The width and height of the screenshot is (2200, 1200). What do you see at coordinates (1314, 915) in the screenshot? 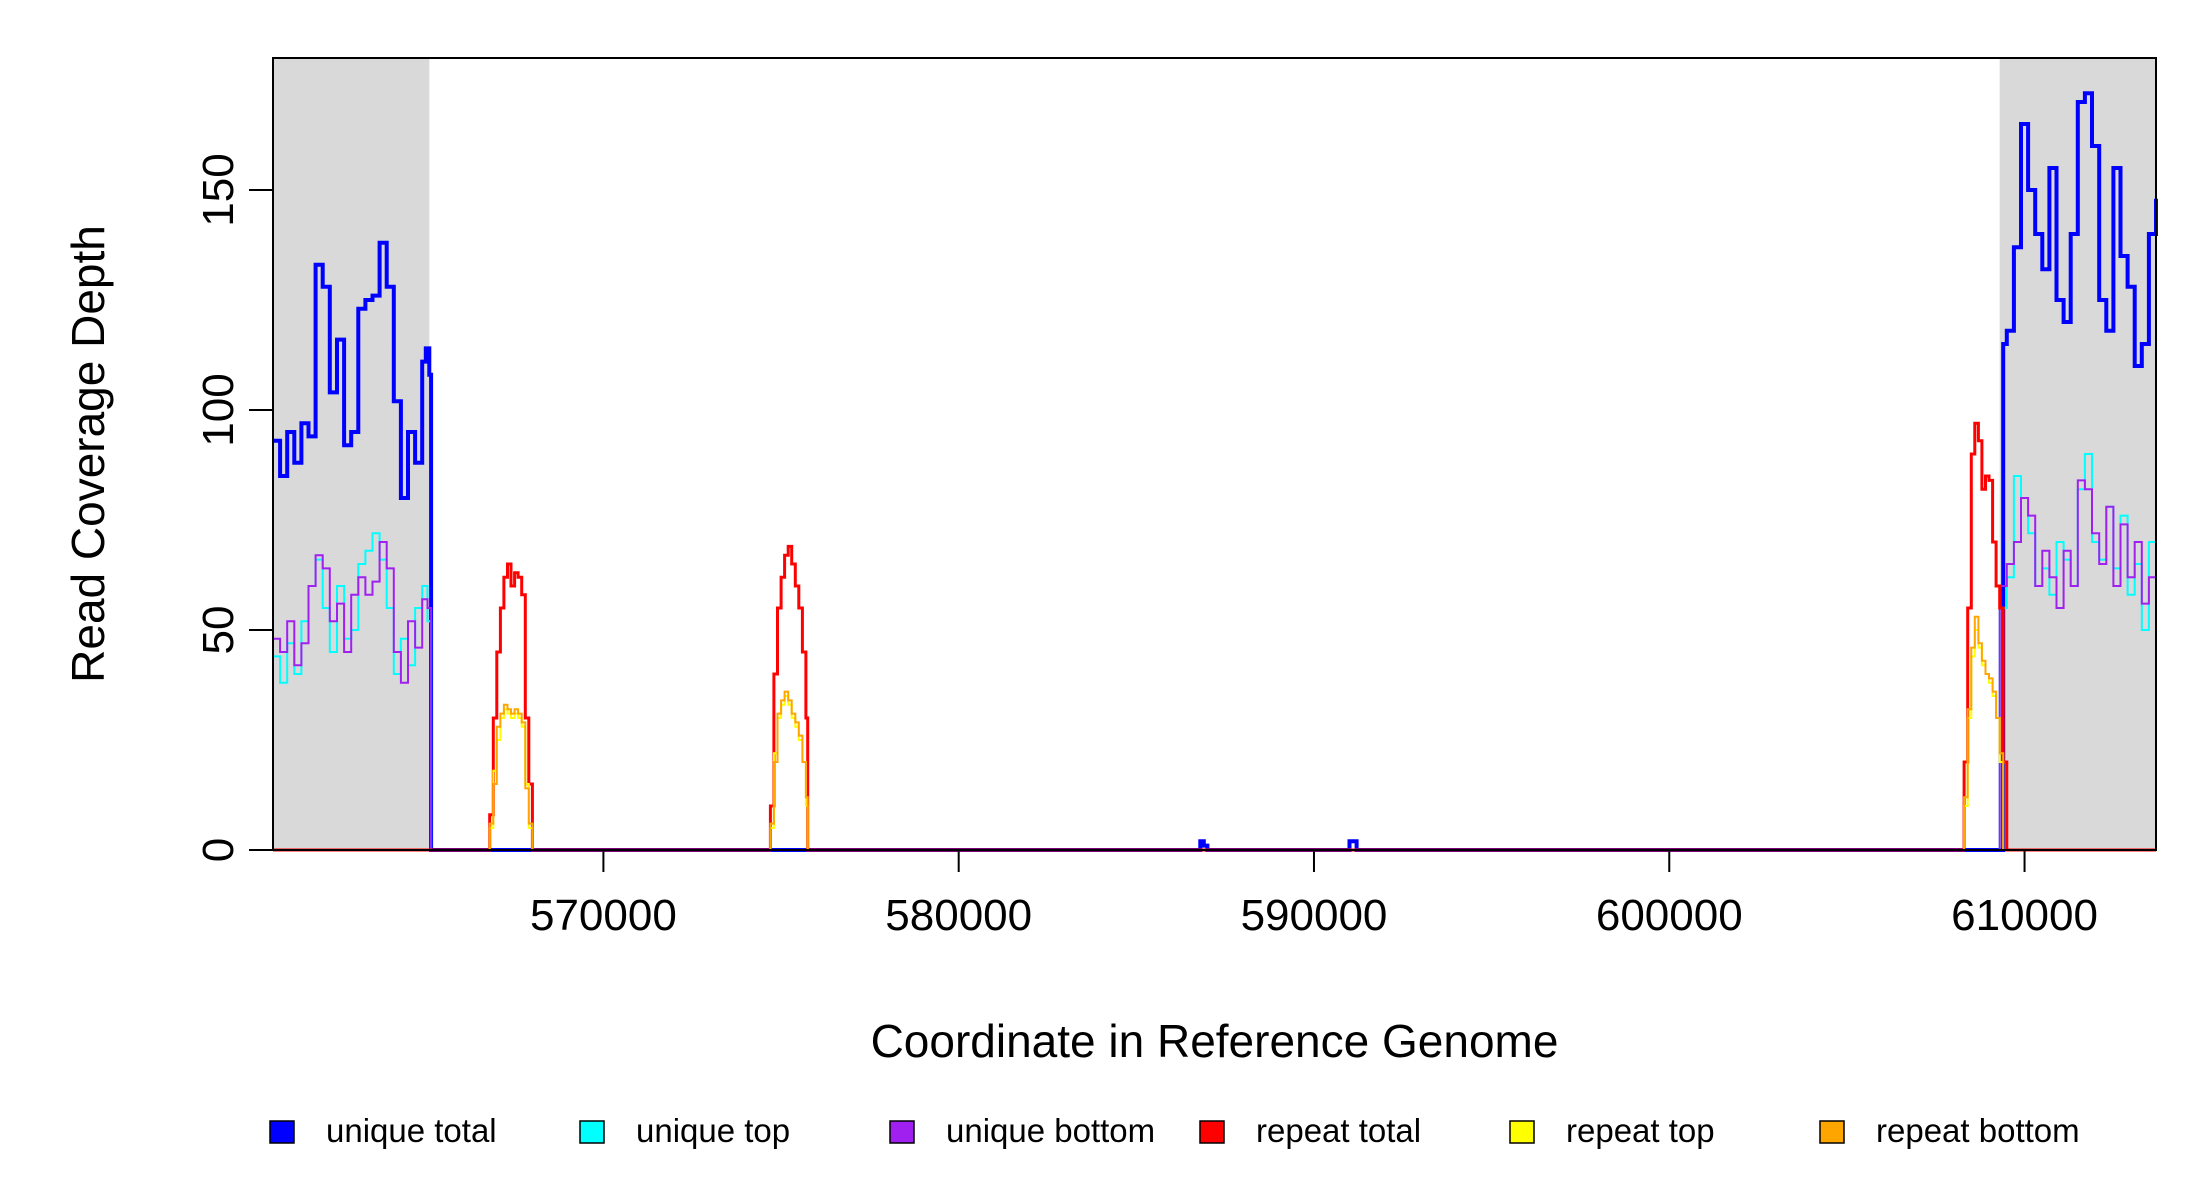
I see `x-tick-label: 590000` at bounding box center [1314, 915].